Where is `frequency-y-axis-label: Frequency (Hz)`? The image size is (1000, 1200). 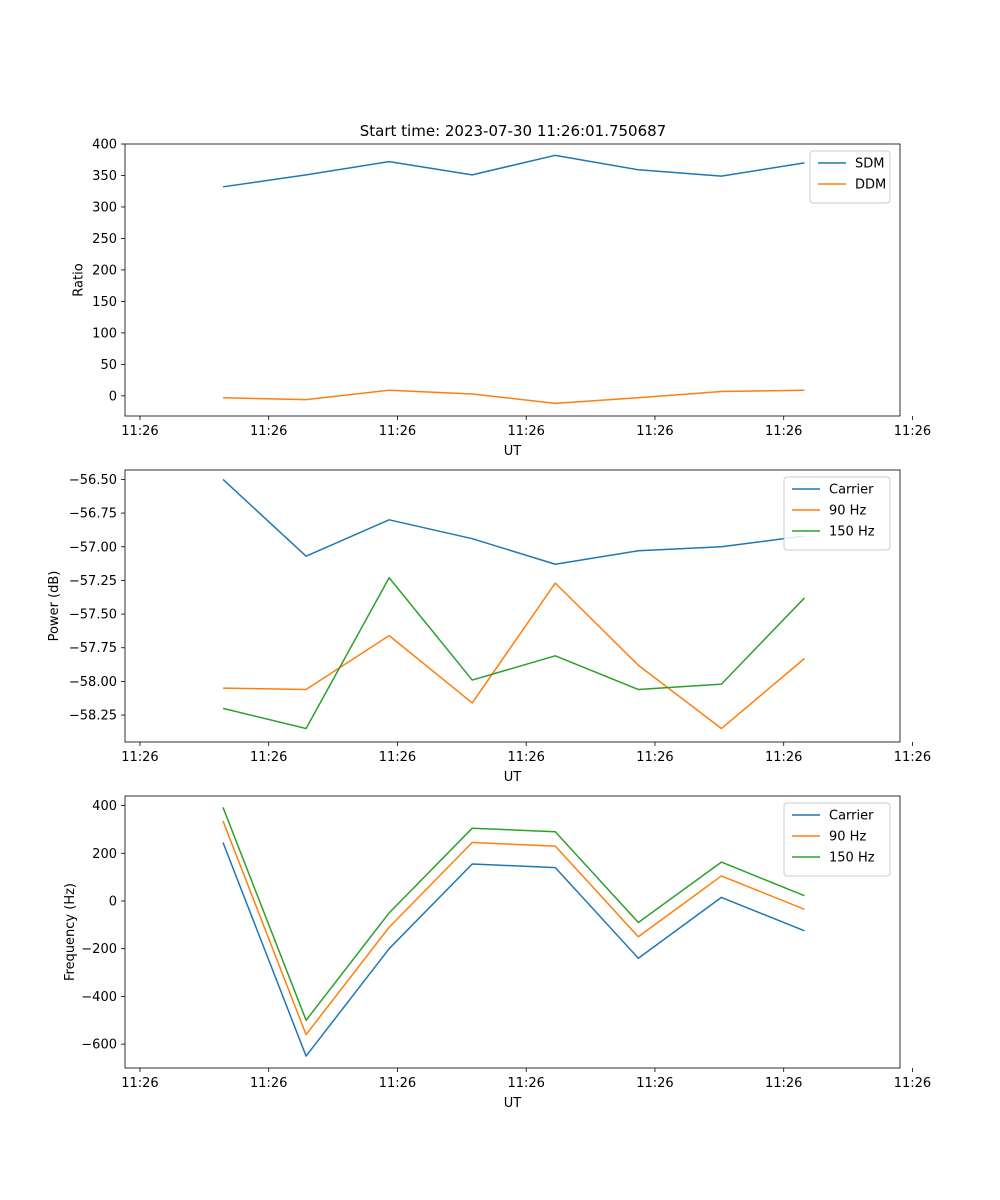
frequency-y-axis-label: Frequency (Hz) is located at coordinates (70, 932).